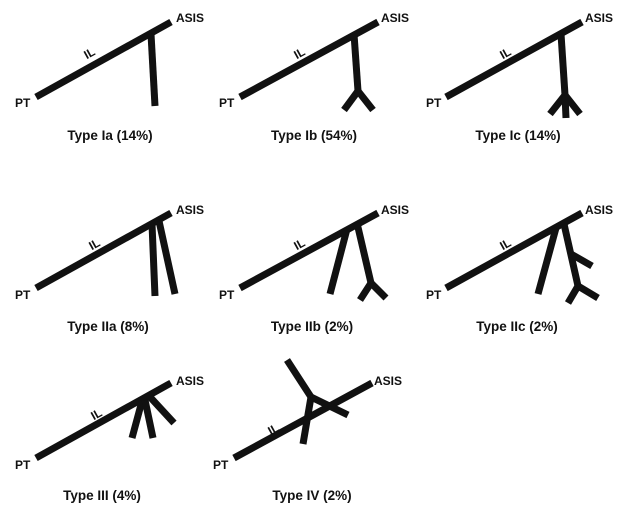 The height and width of the screenshot is (508, 625). Describe the element at coordinates (109, 77) in the screenshot. I see `panel-type-ia: PT ASIS IL Type Ia (14%)` at that location.